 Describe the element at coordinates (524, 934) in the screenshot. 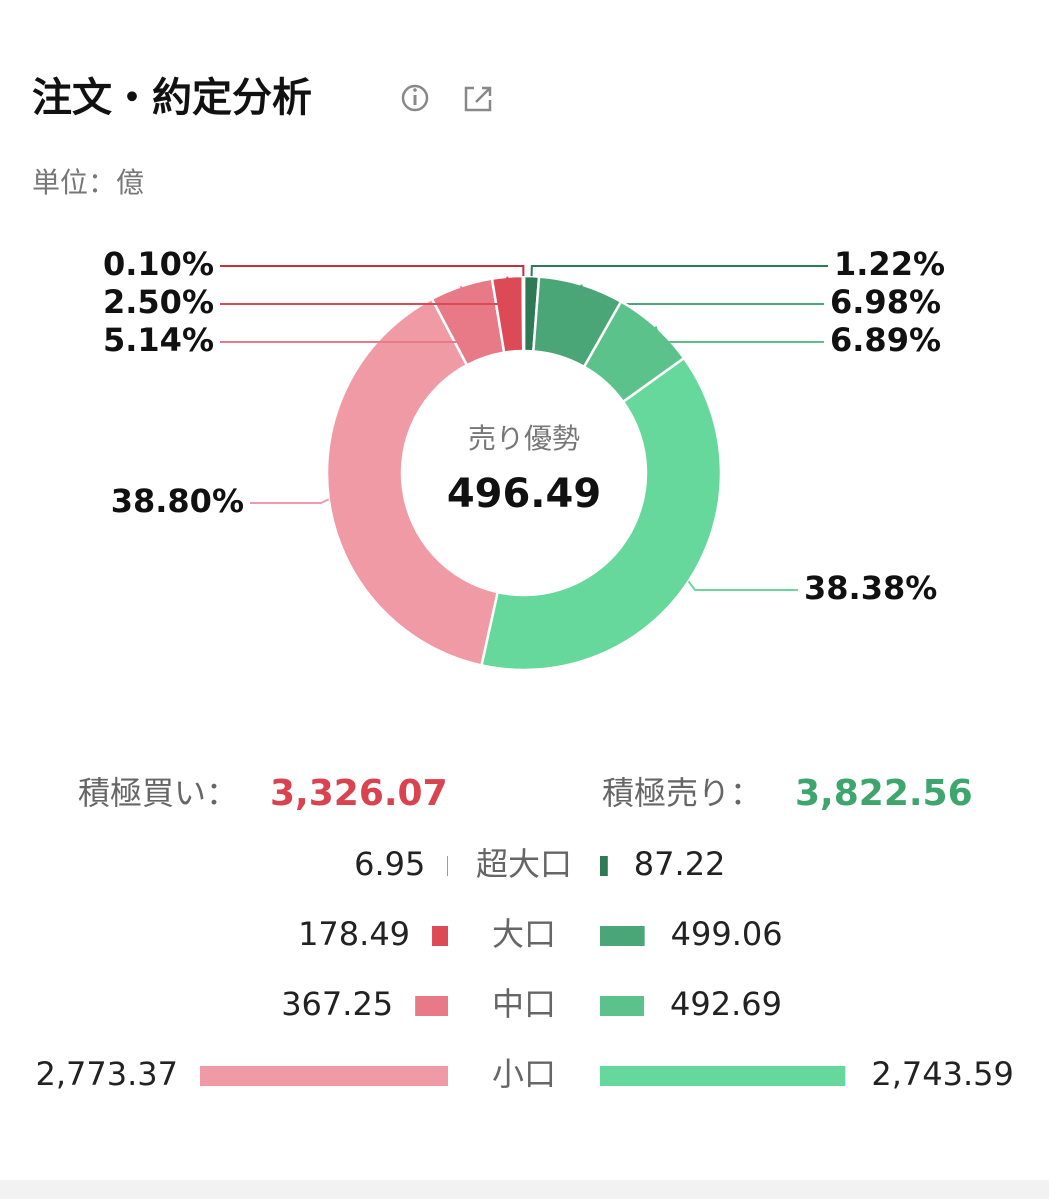

I see `row-label: 大口` at that location.